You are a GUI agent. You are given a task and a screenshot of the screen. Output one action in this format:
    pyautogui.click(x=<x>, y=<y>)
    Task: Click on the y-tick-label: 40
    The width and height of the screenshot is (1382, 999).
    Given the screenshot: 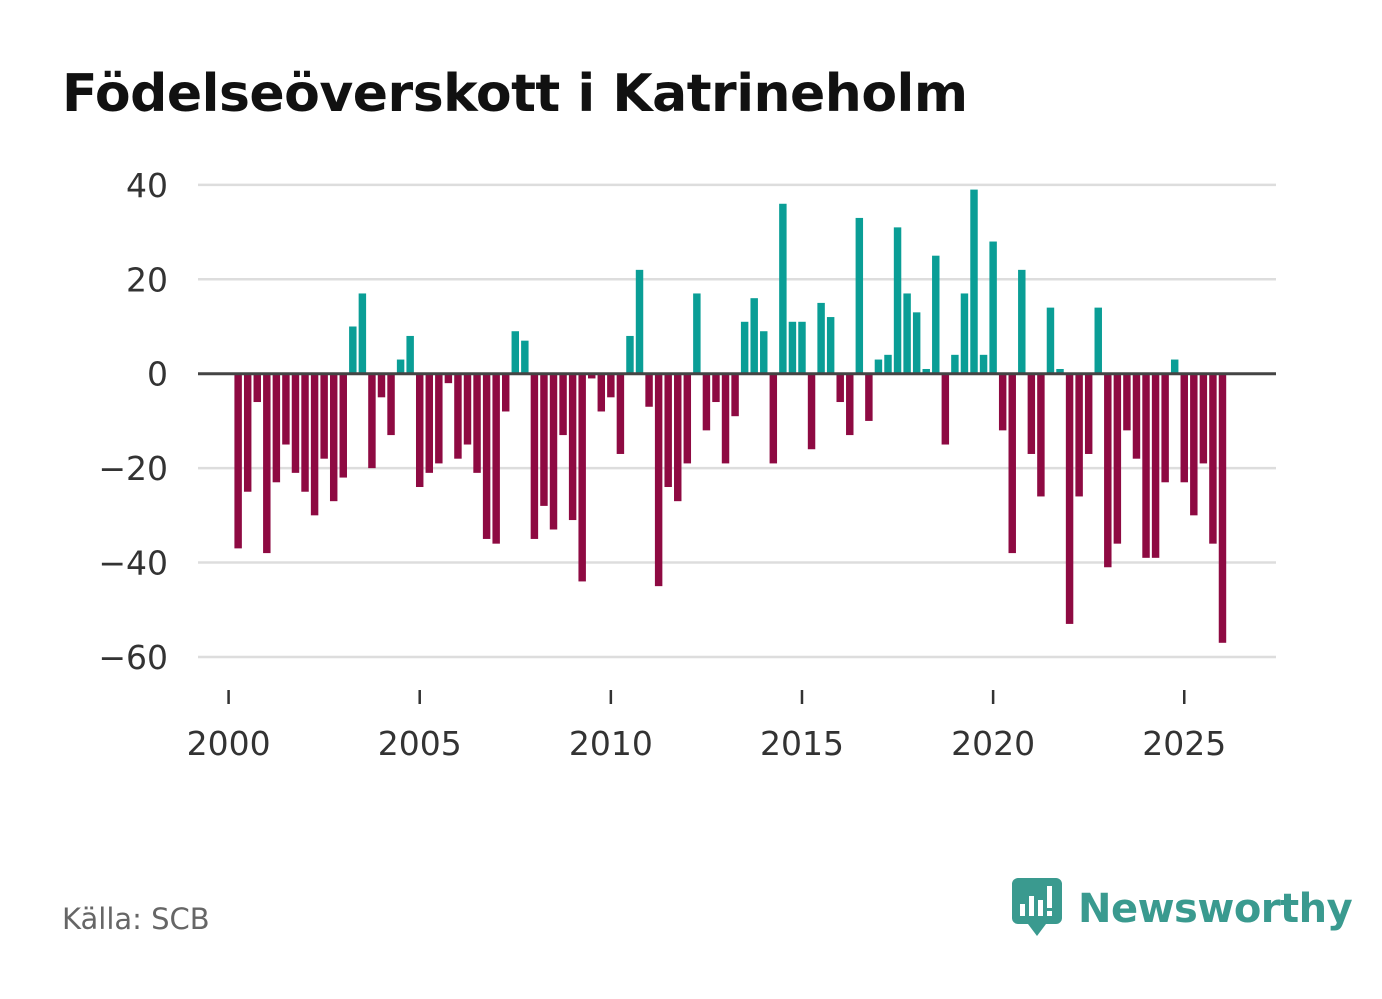 What is the action you would take?
    pyautogui.click(x=147, y=185)
    